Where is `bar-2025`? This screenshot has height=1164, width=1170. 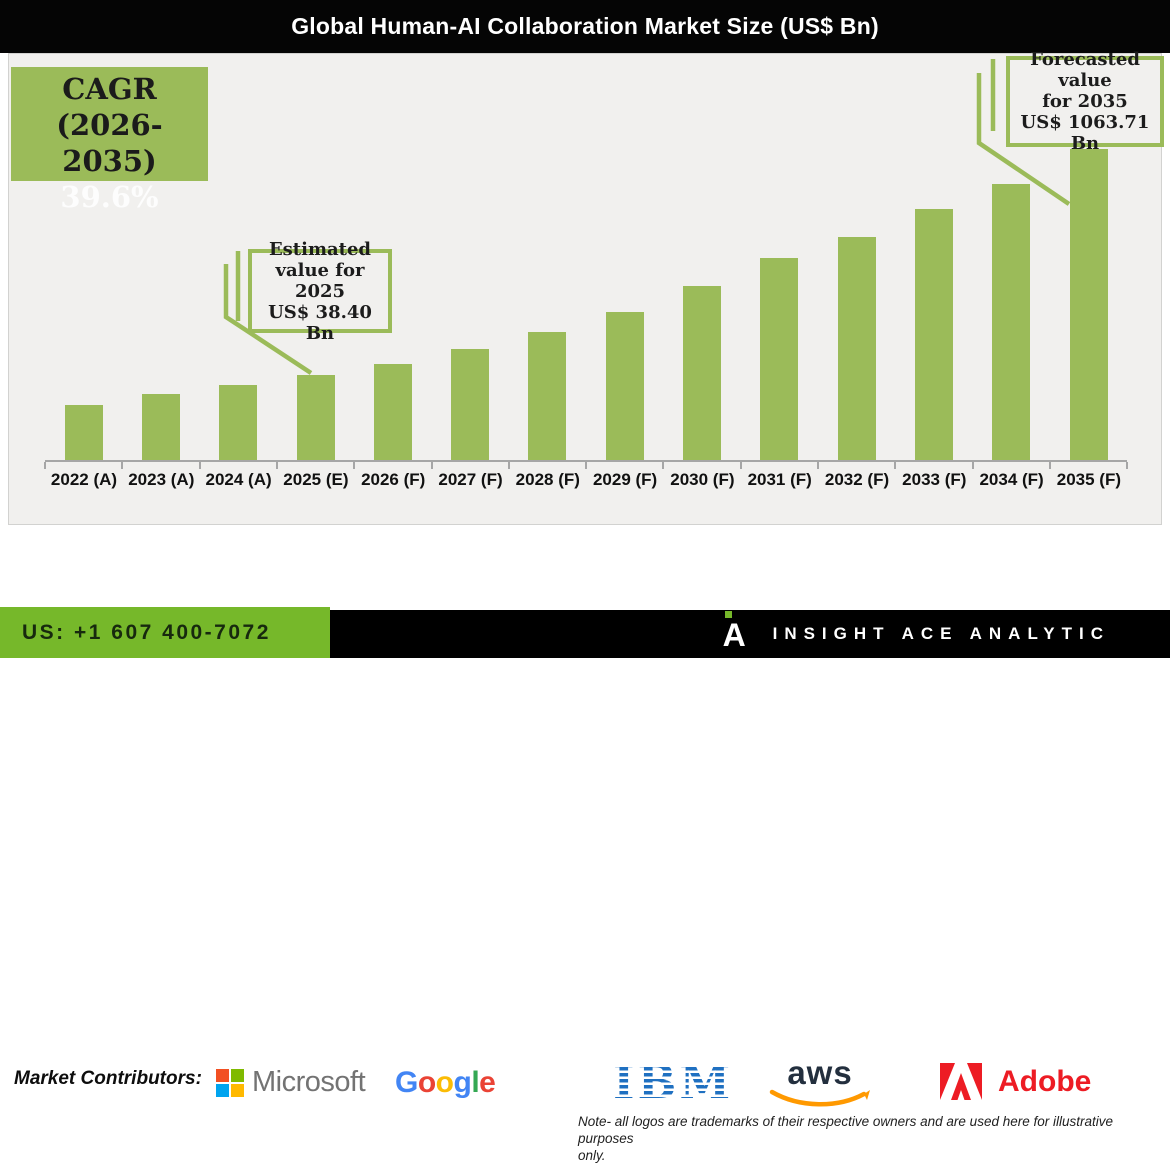 bar-2025 is located at coordinates (315, 417).